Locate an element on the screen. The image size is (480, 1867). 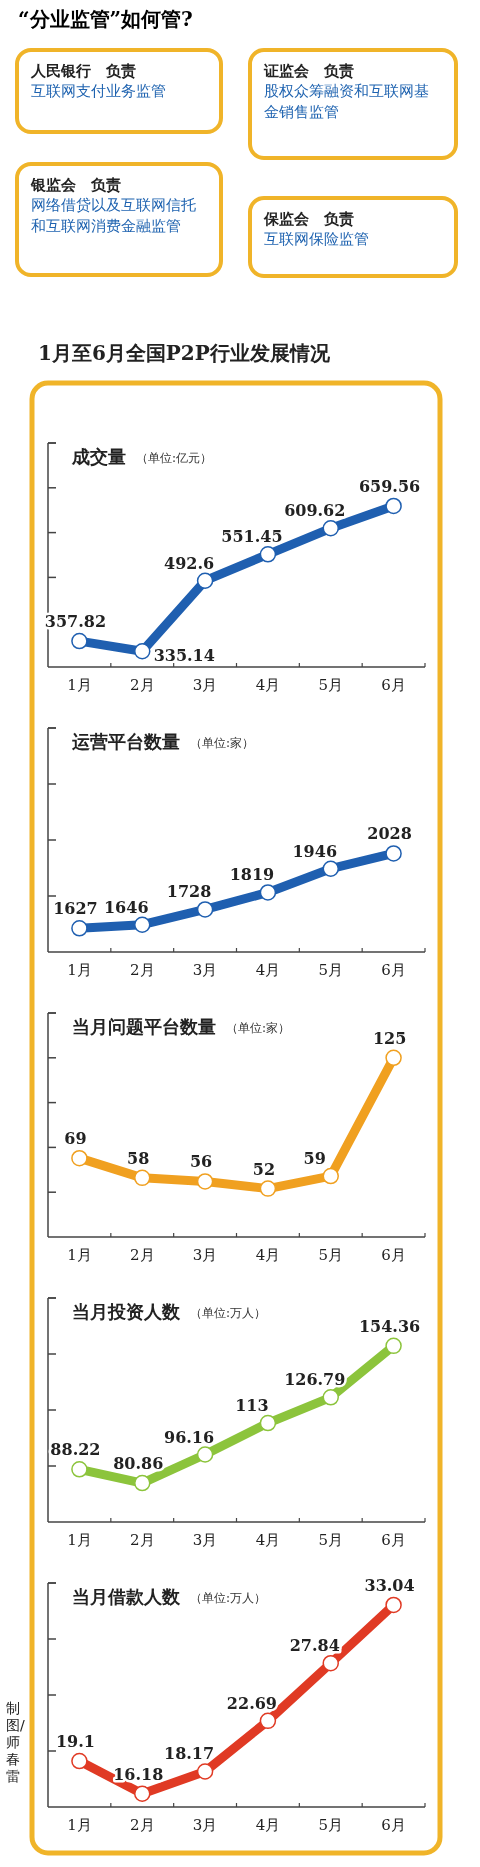
data-label: 19.1 is located at coordinates (75, 1742).